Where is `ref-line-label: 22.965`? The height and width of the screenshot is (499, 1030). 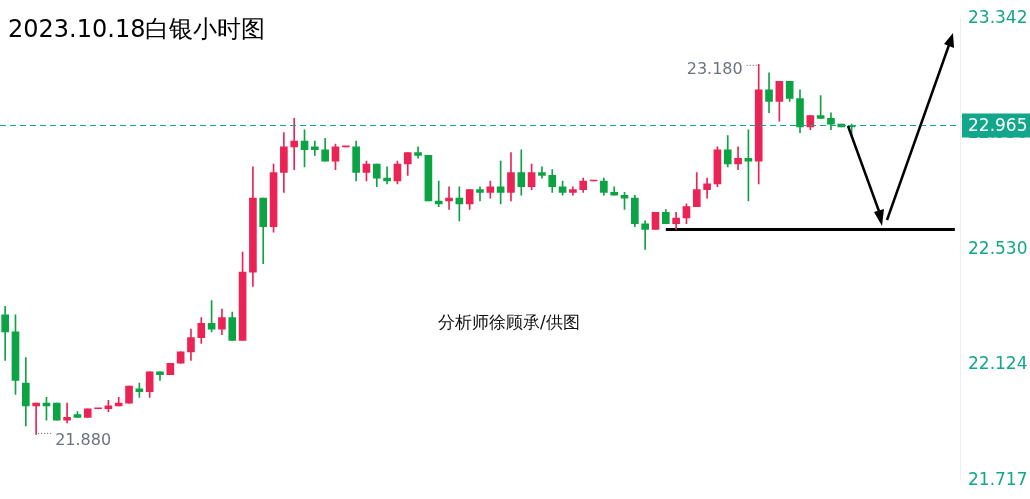 ref-line-label: 22.965 is located at coordinates (998, 124).